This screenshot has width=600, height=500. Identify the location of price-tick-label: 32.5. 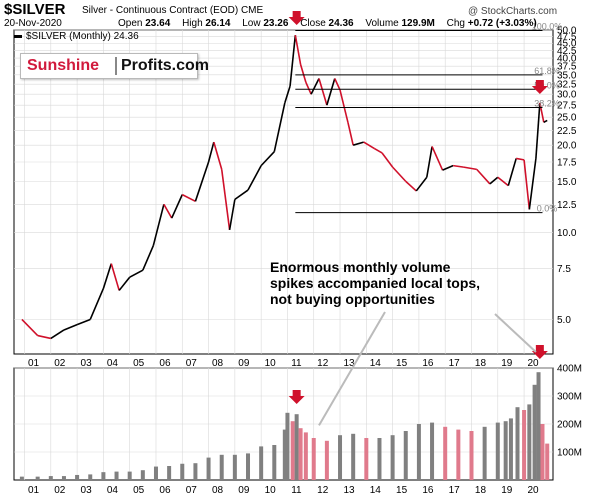
(567, 85).